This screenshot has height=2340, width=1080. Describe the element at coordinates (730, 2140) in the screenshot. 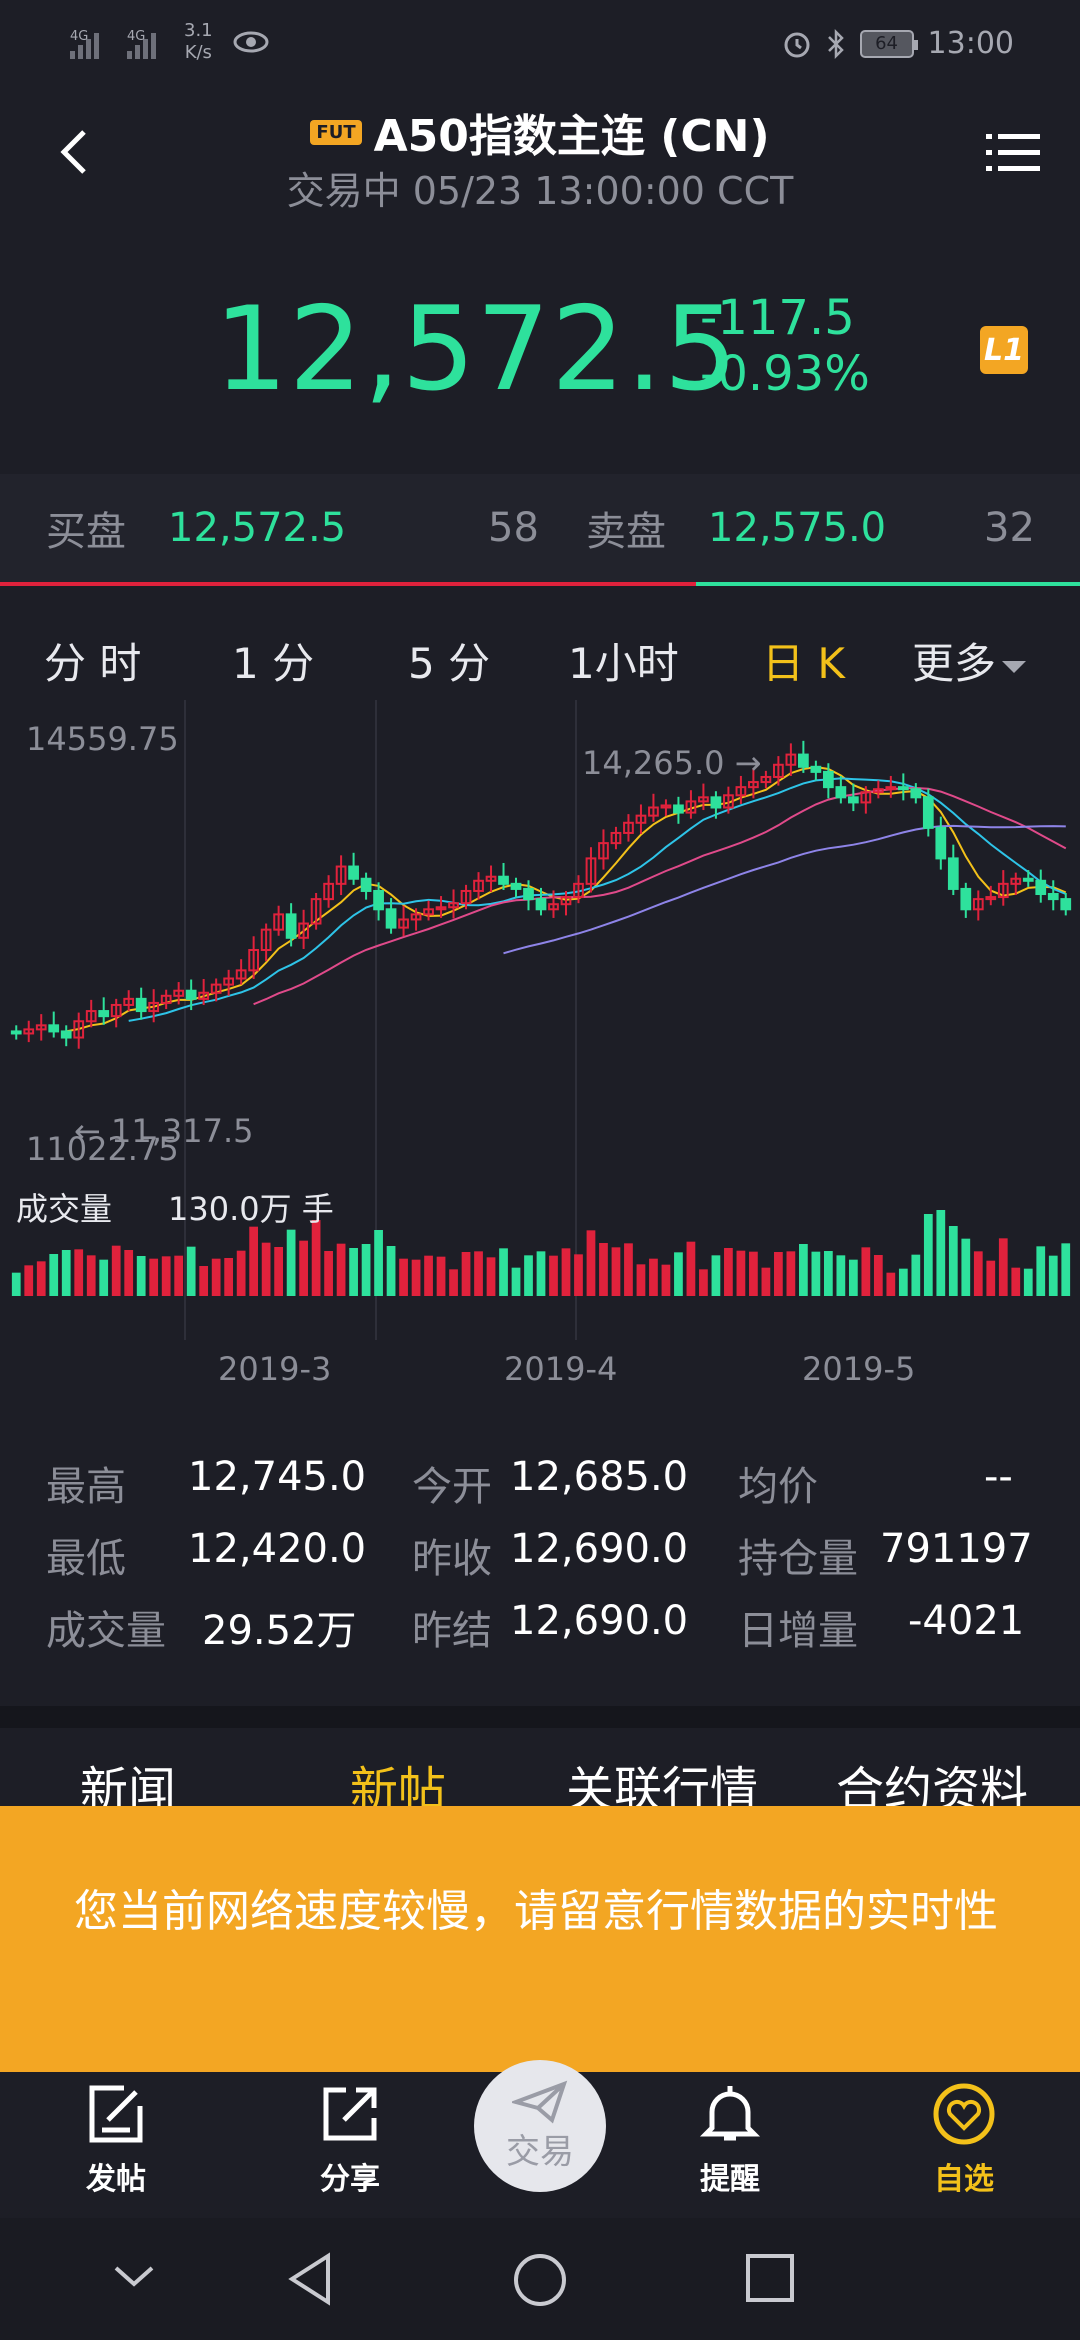

I see `alert-button: 提醒` at that location.